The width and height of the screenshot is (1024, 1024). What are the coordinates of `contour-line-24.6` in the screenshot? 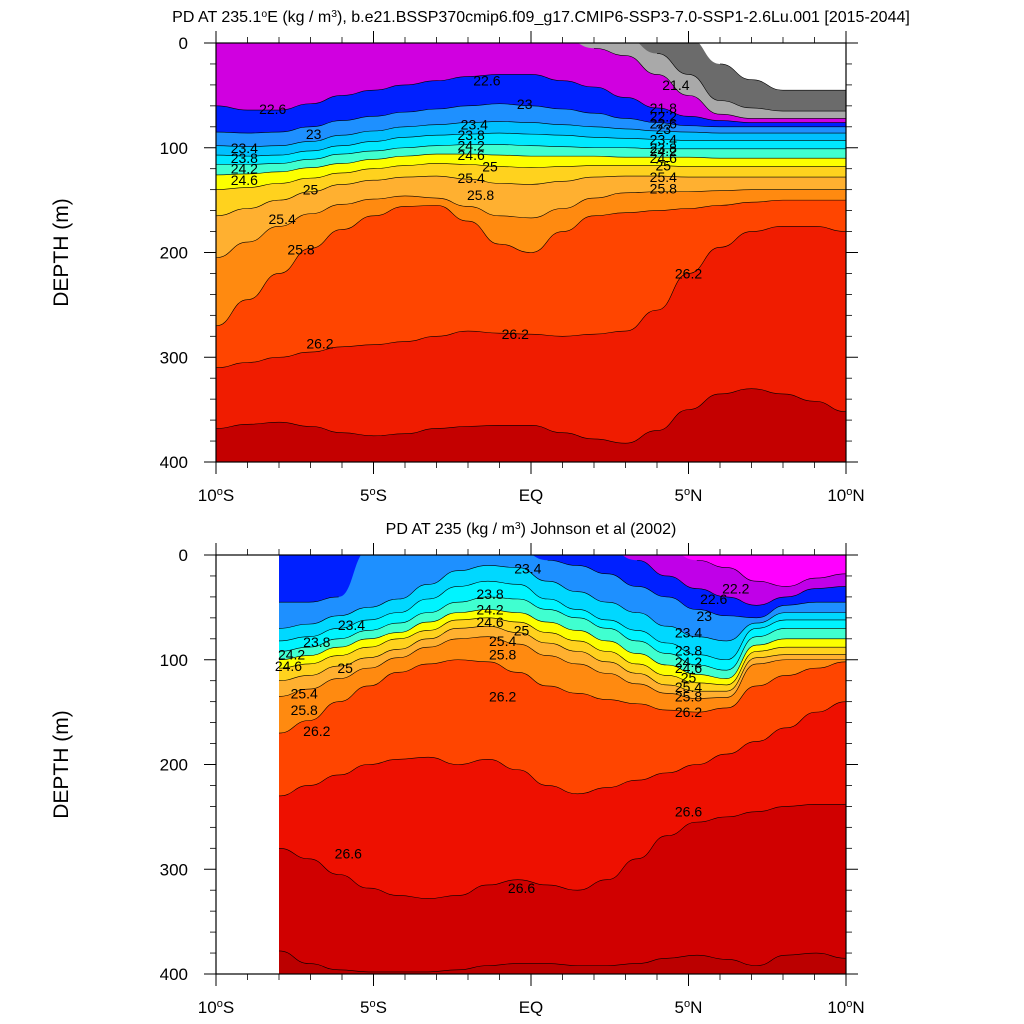 It's located at (531, 164).